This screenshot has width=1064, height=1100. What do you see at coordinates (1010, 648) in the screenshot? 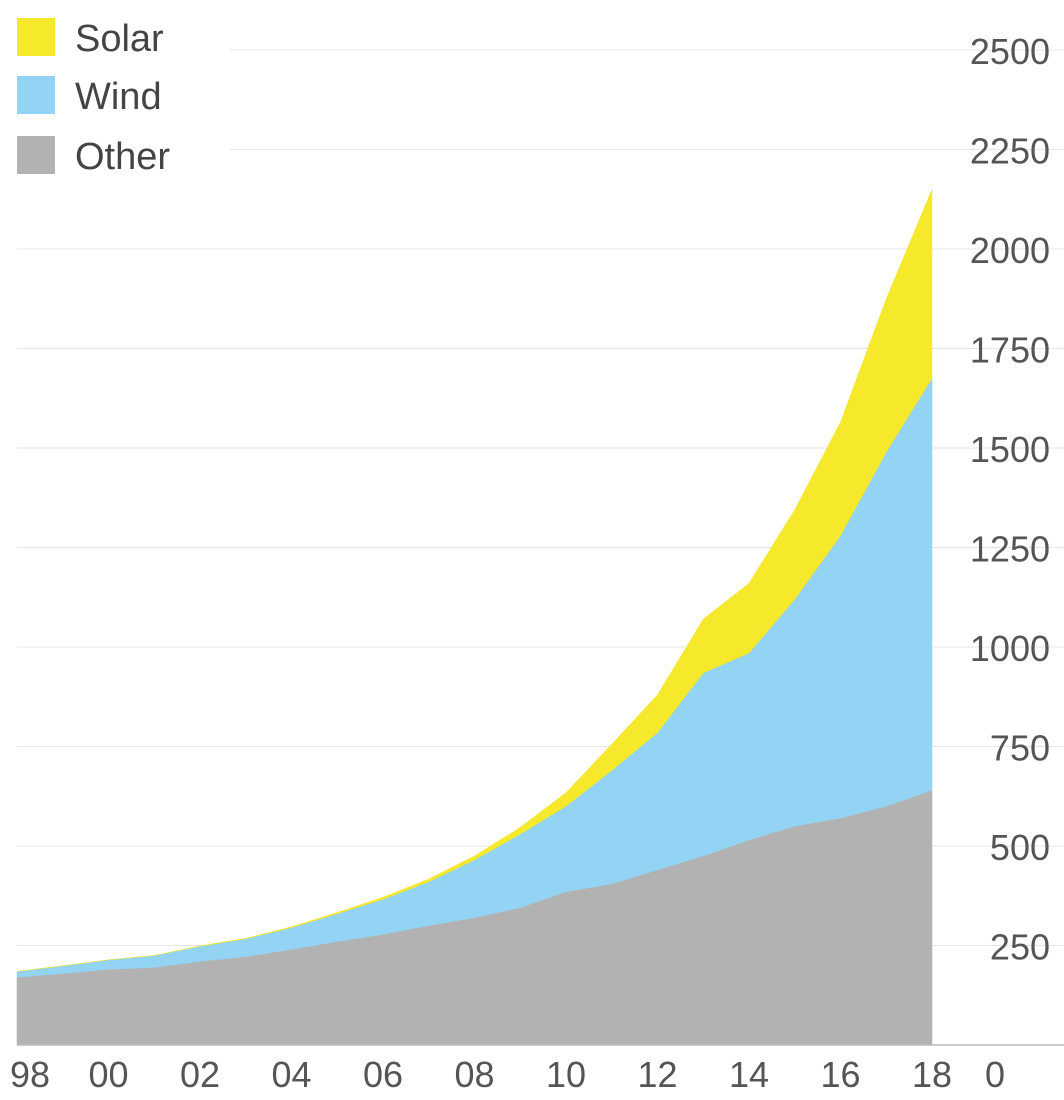
I see `y-tick-label-1000: 1000` at bounding box center [1010, 648].